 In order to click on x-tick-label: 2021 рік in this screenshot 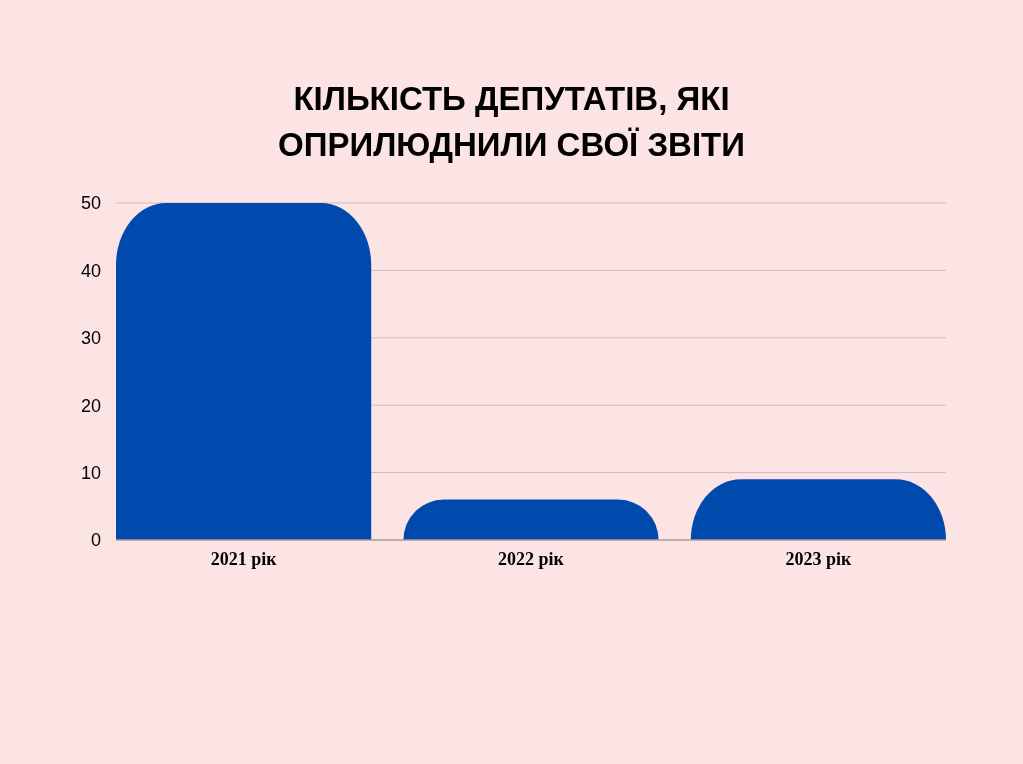, I will do `click(244, 559)`.